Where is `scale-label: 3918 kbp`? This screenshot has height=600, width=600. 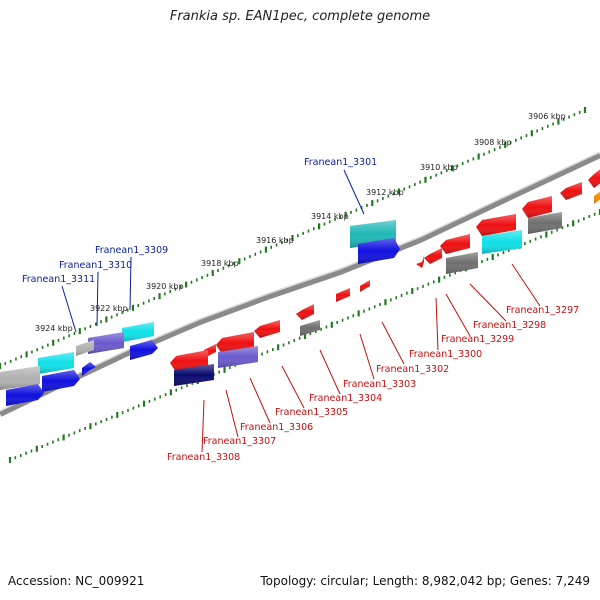
scale-label: 3918 kbp is located at coordinates (220, 263).